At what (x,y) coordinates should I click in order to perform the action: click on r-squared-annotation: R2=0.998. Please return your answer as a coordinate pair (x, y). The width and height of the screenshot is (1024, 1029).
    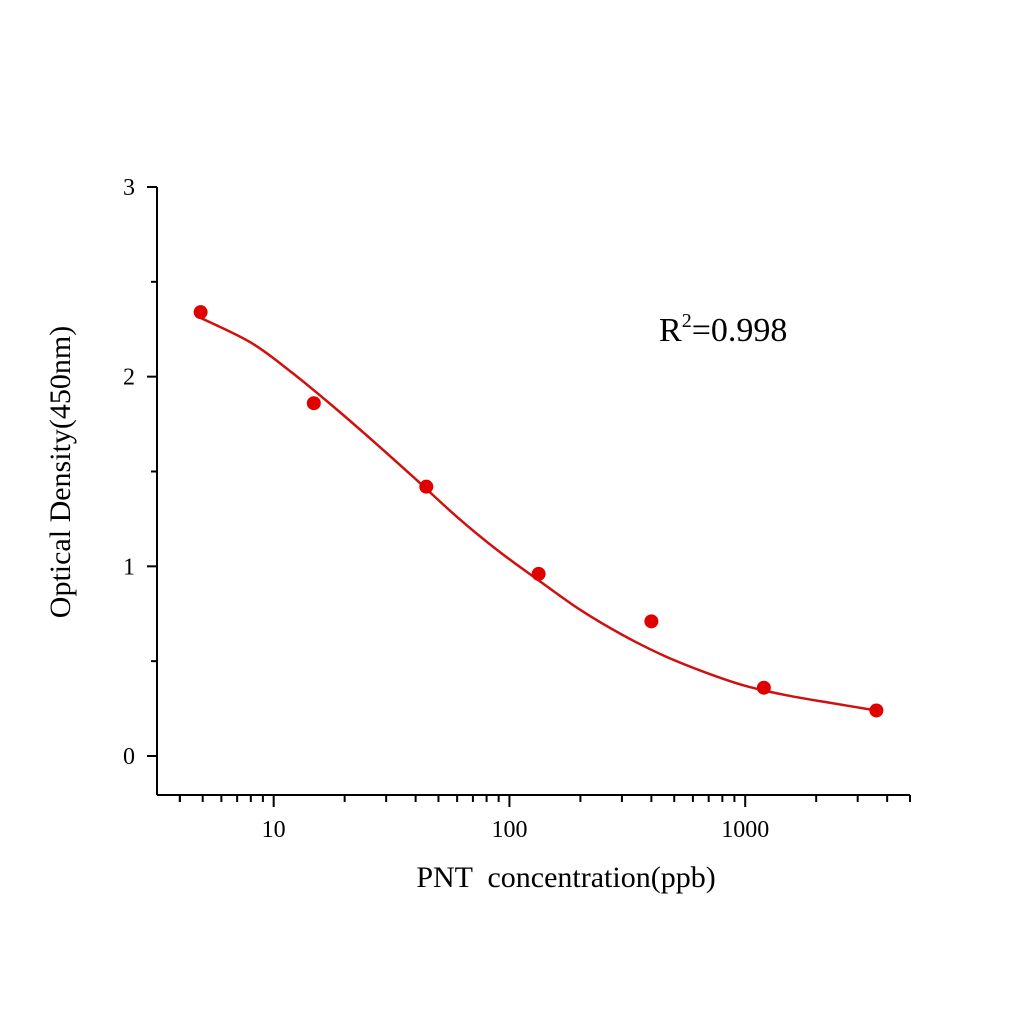
    Looking at the image, I should click on (723, 329).